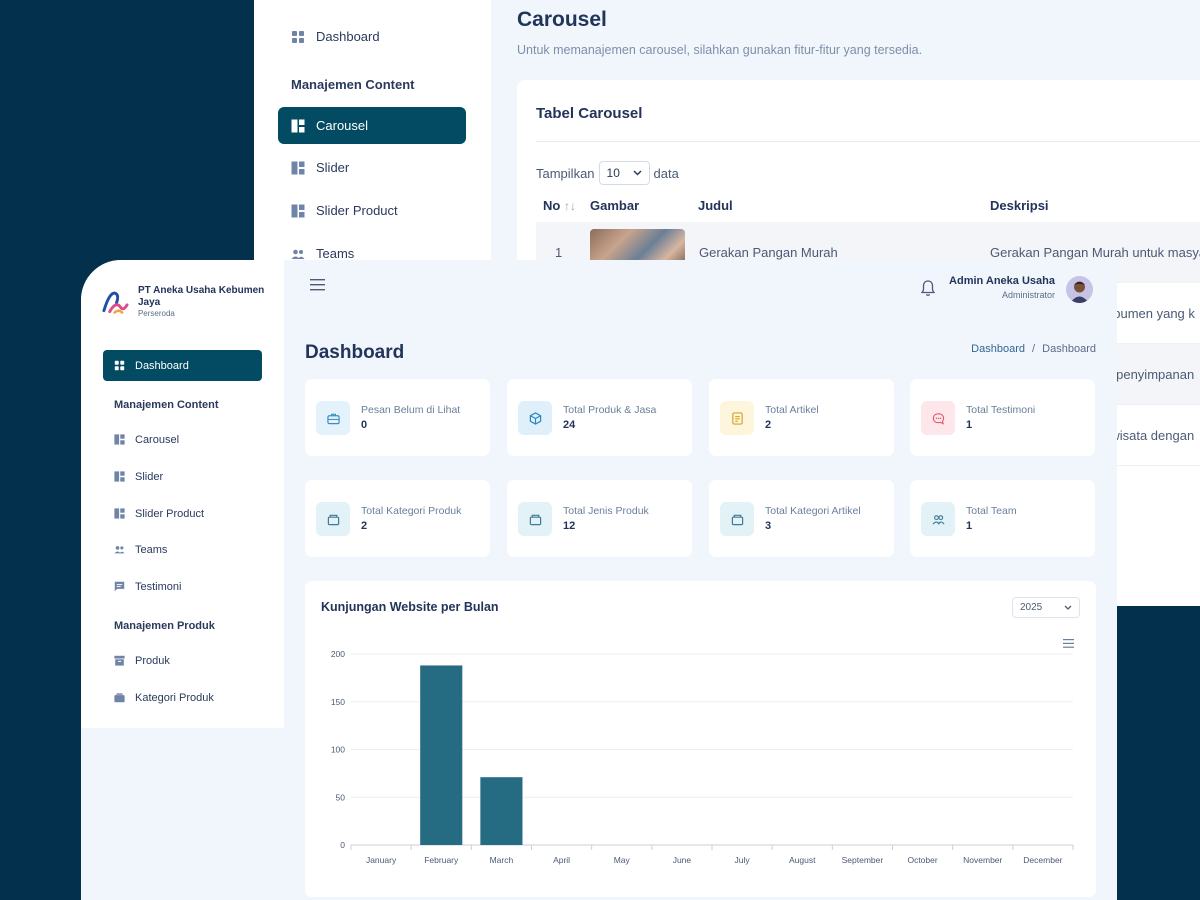 Image resolution: width=1200 pixels, height=900 pixels. Describe the element at coordinates (357, 210) in the screenshot. I see `sidebar-item-label: Slider Product` at that location.